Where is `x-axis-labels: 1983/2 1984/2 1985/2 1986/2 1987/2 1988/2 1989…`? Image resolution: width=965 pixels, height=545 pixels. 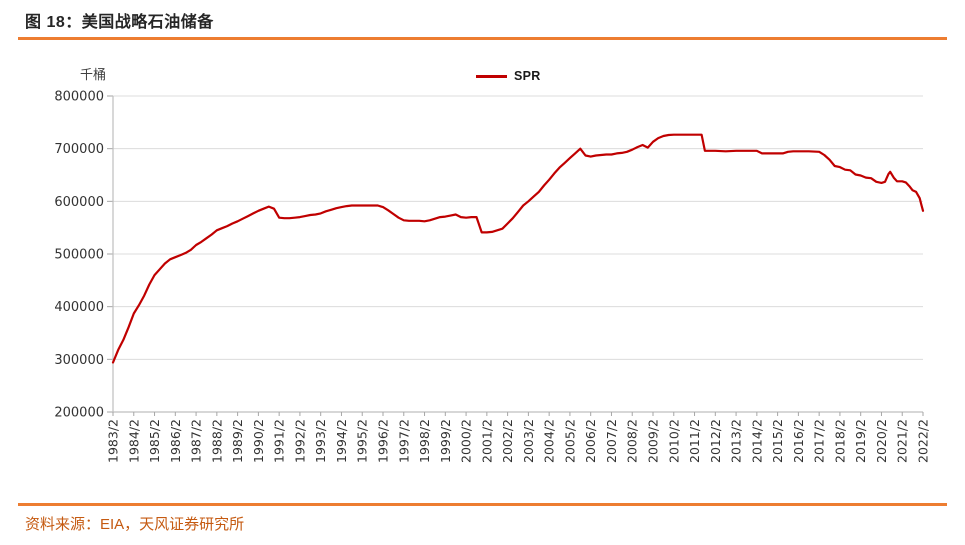 x-axis-labels: 1983/2 1984/2 1985/2 1986/2 1987/2 1988/2 1989… is located at coordinates (518, 437).